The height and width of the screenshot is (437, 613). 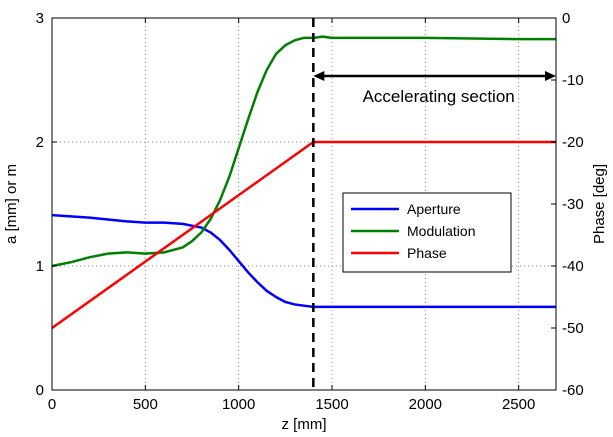 What do you see at coordinates (40, 390) in the screenshot?
I see `y-left-tick-label: 0` at bounding box center [40, 390].